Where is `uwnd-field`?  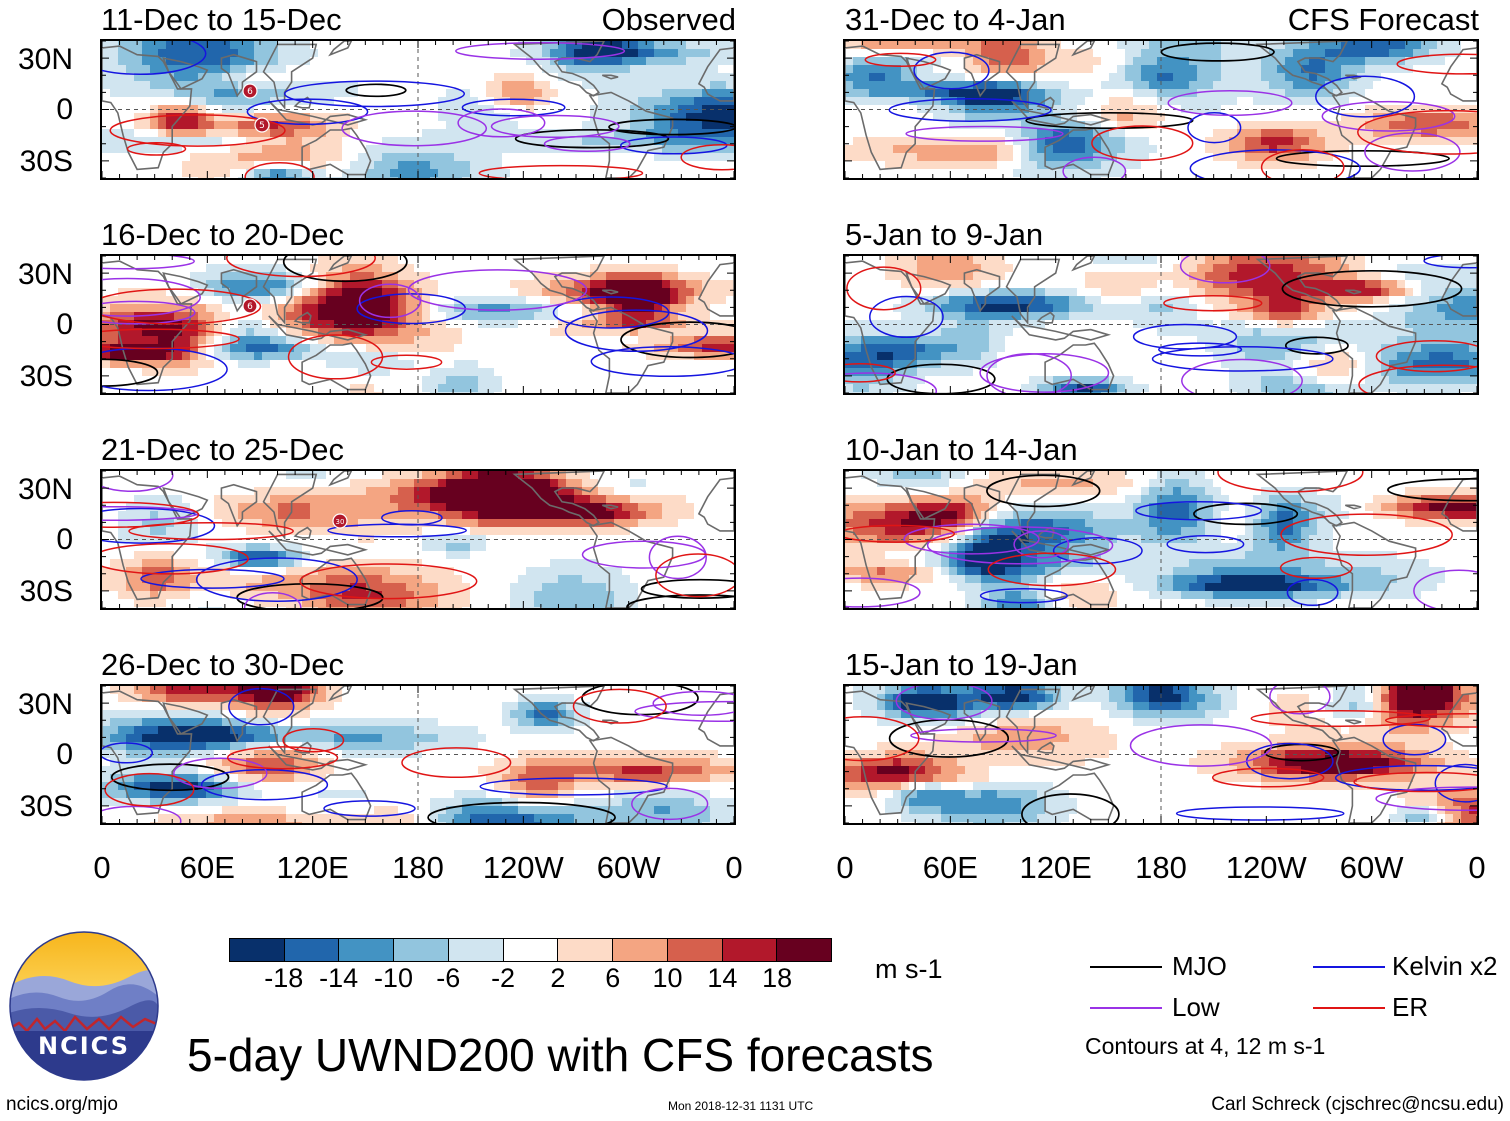
uwnd-field is located at coordinates (1161, 539).